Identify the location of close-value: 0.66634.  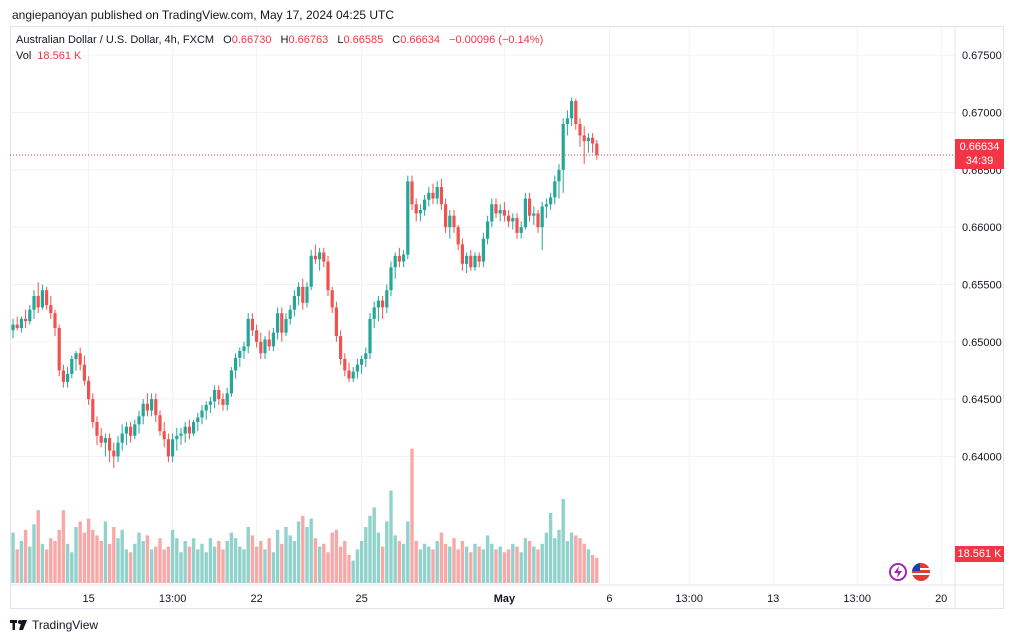
(420, 40).